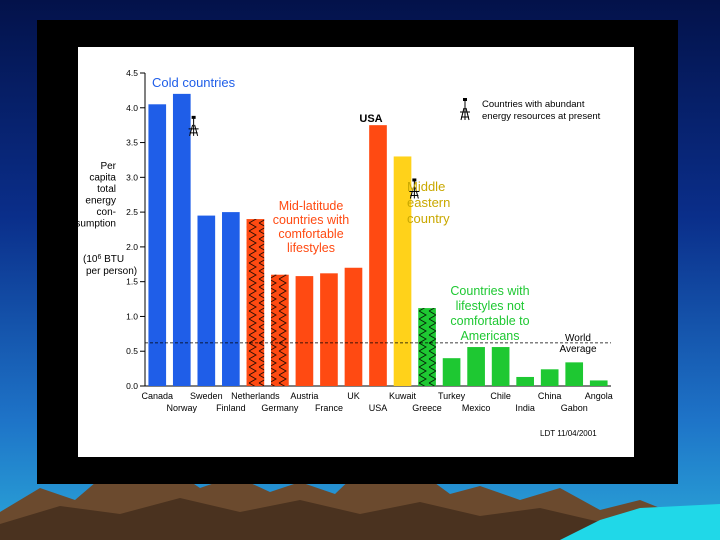 This screenshot has height=540, width=720. What do you see at coordinates (280, 330) in the screenshot?
I see `bar-texture-germany` at bounding box center [280, 330].